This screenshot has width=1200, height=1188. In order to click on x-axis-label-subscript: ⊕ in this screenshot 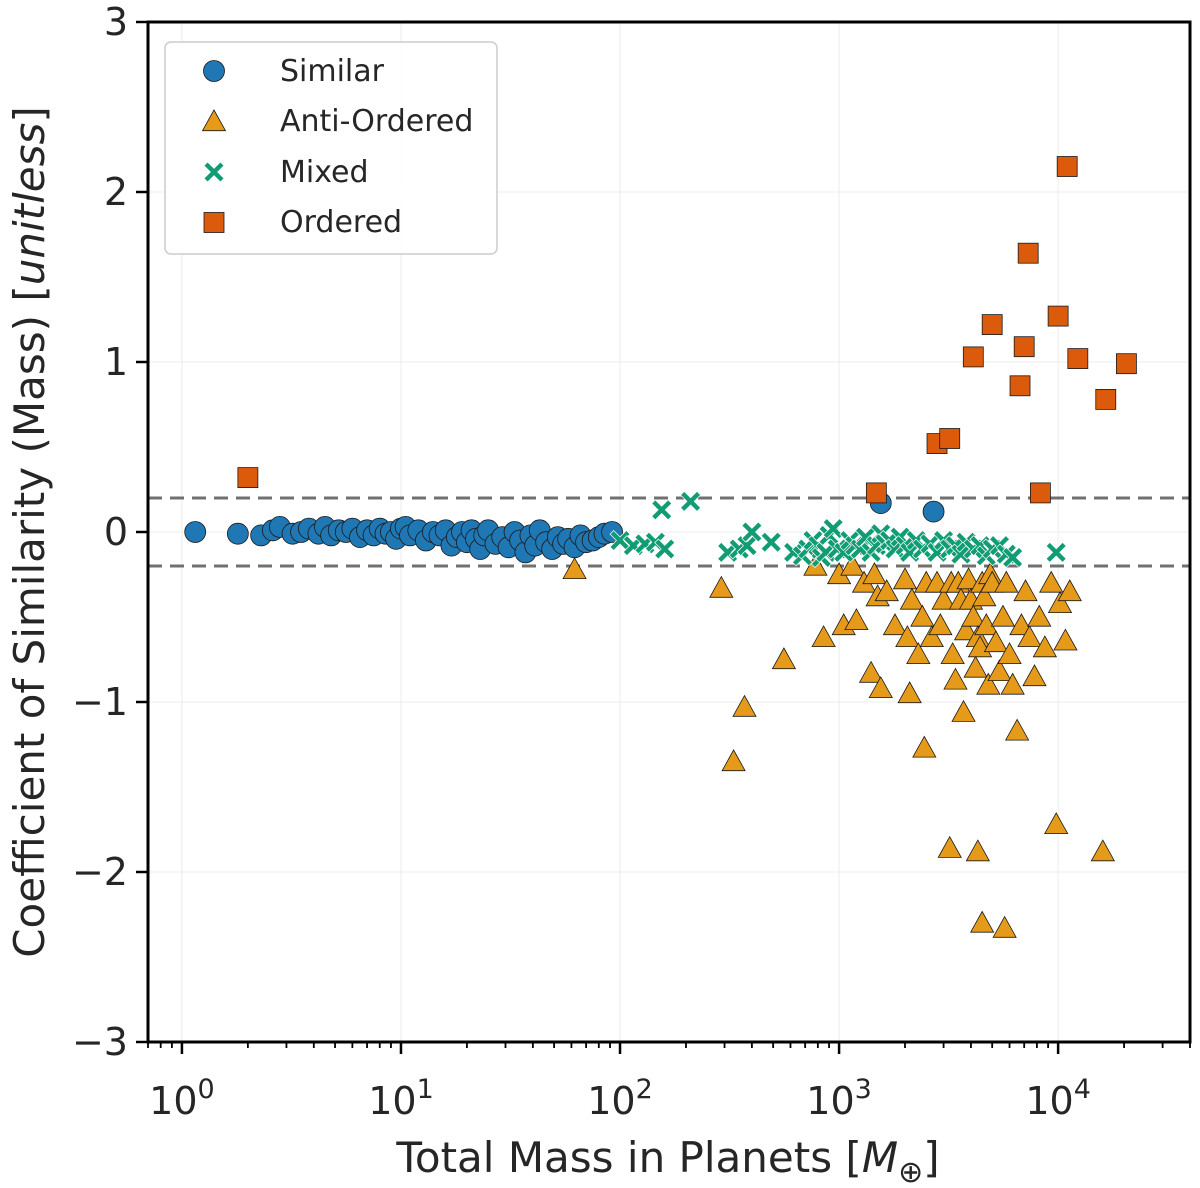, I will do `click(910, 1171)`.